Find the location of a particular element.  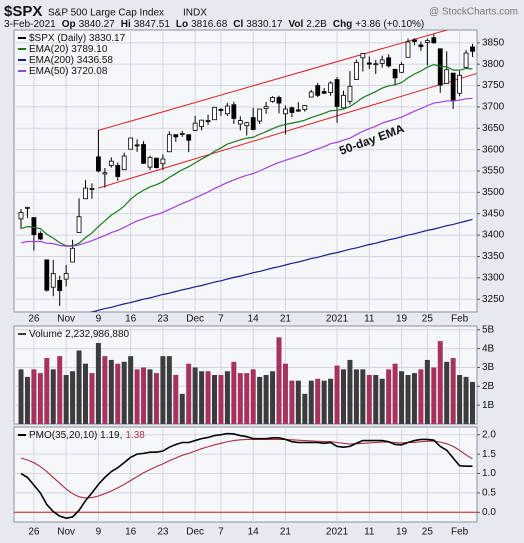

legend-label: EMA(20) 3789.10 is located at coordinates (68, 49).